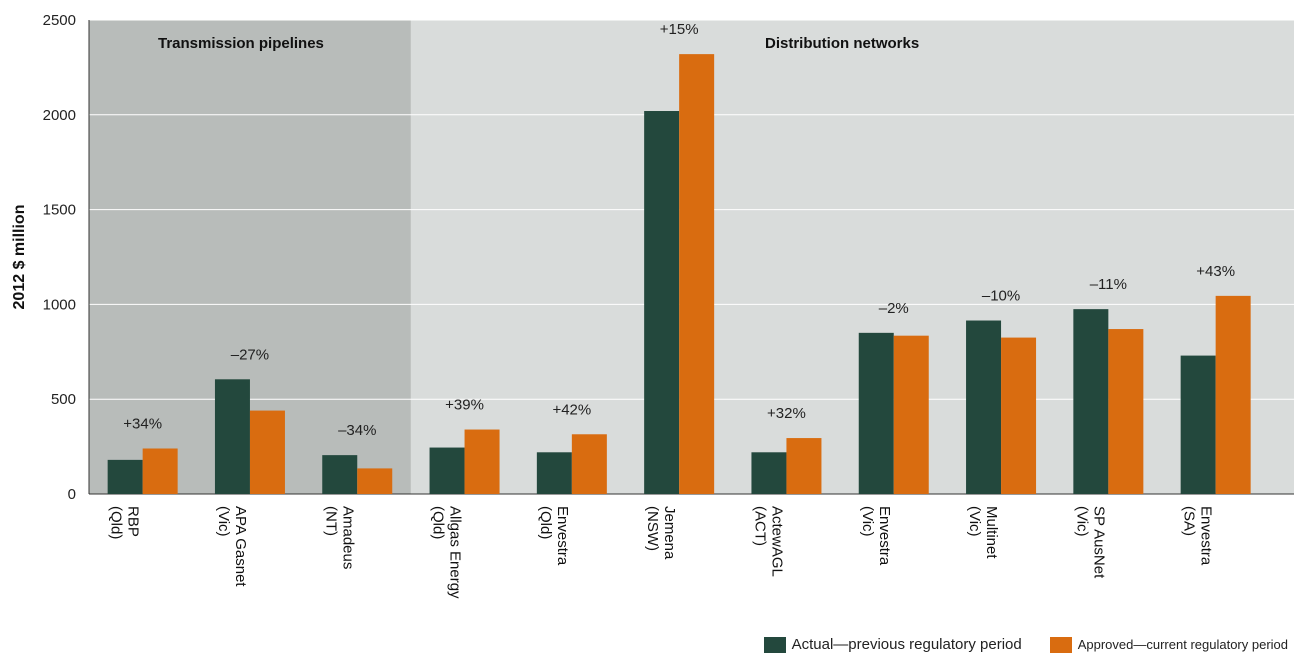 Image resolution: width=1294 pixels, height=656 pixels. Describe the element at coordinates (774, 644) in the screenshot. I see `legend-swatch-actual` at that location.